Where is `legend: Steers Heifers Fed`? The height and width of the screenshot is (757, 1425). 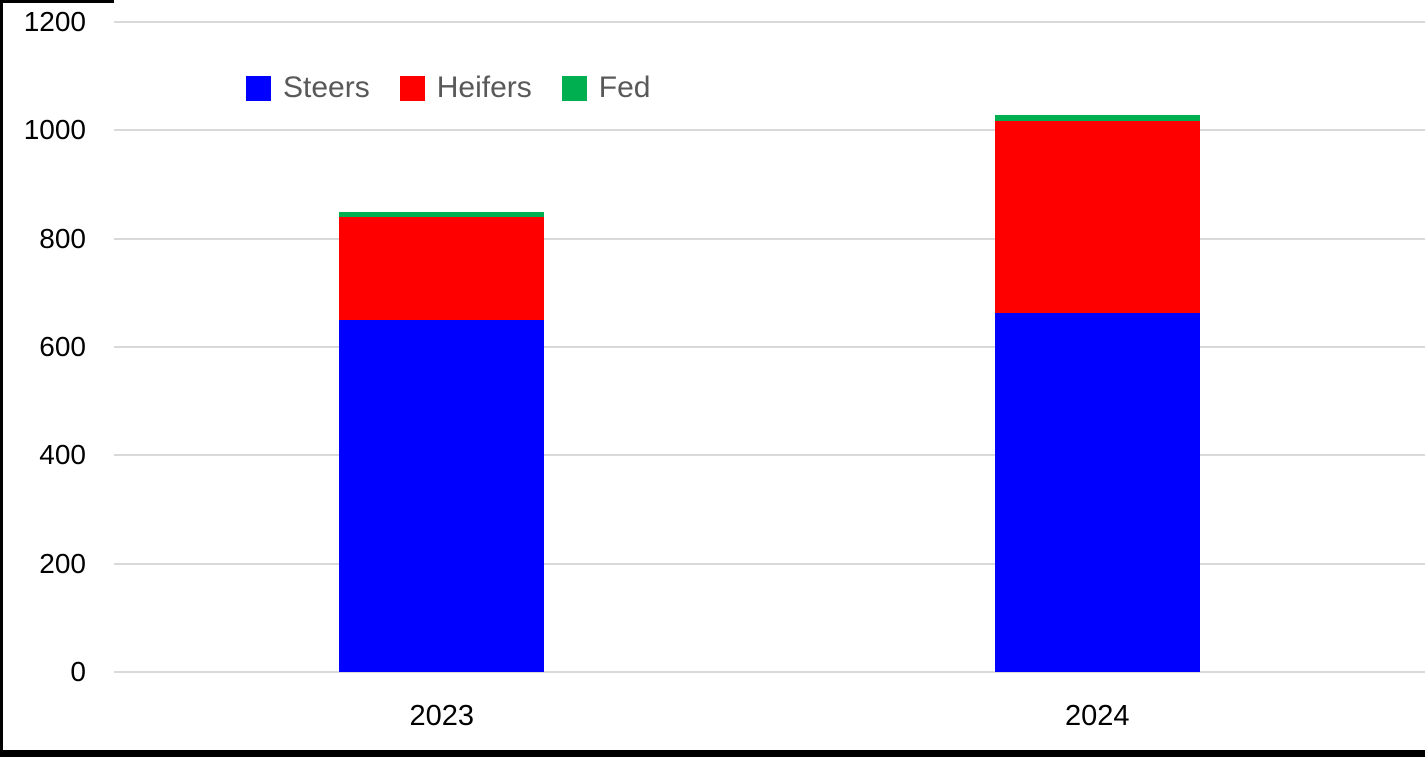
legend: Steers Heifers Fed is located at coordinates (448, 88).